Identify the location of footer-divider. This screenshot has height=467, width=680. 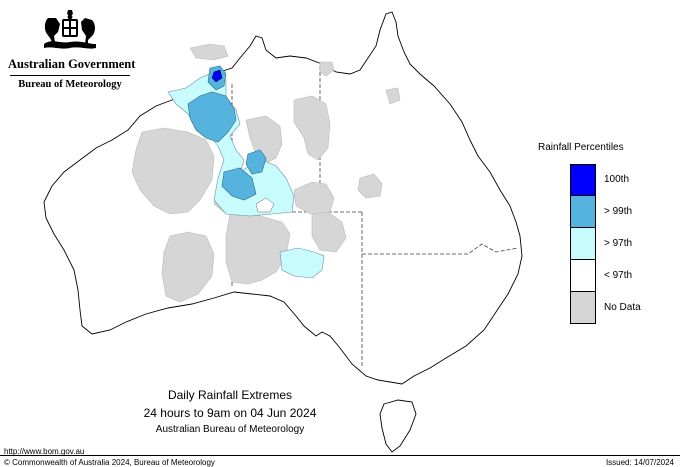
(340, 455).